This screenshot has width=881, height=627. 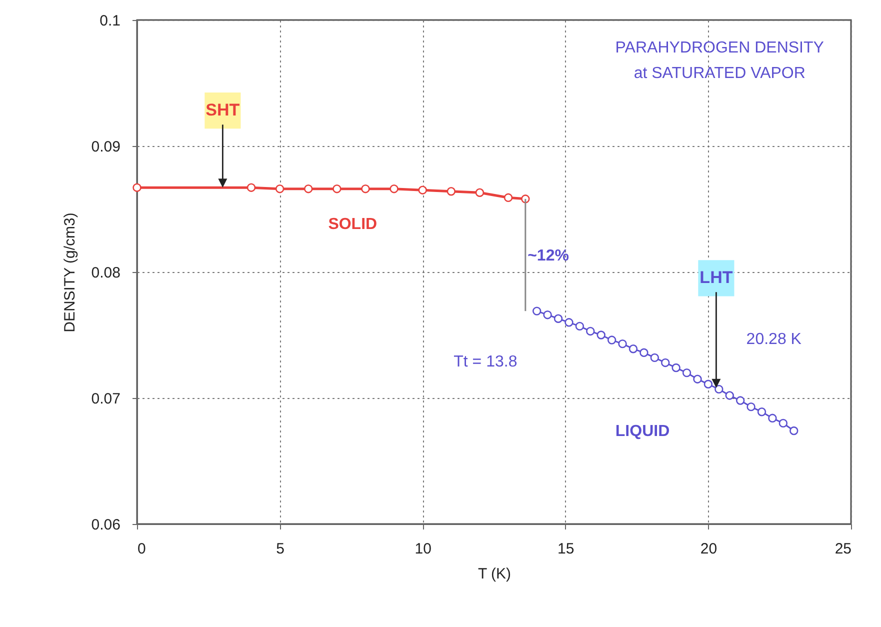 What do you see at coordinates (642, 431) in the screenshot?
I see `annotation: LIQUID` at bounding box center [642, 431].